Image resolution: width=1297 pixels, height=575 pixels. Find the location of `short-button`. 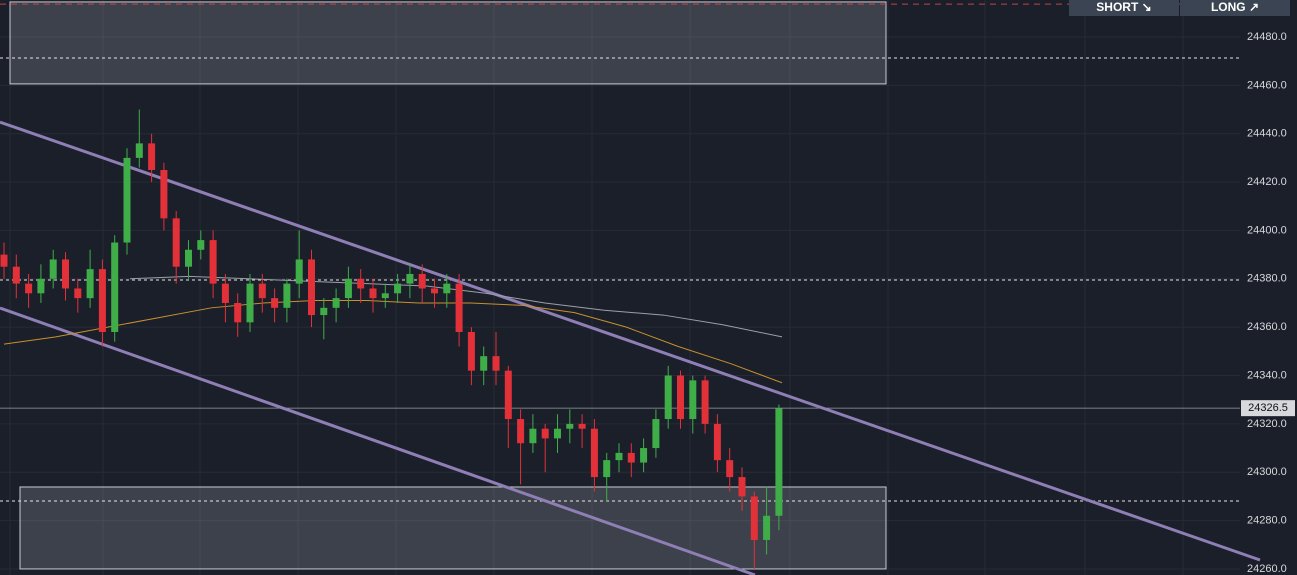

short-button is located at coordinates (1124, 8).